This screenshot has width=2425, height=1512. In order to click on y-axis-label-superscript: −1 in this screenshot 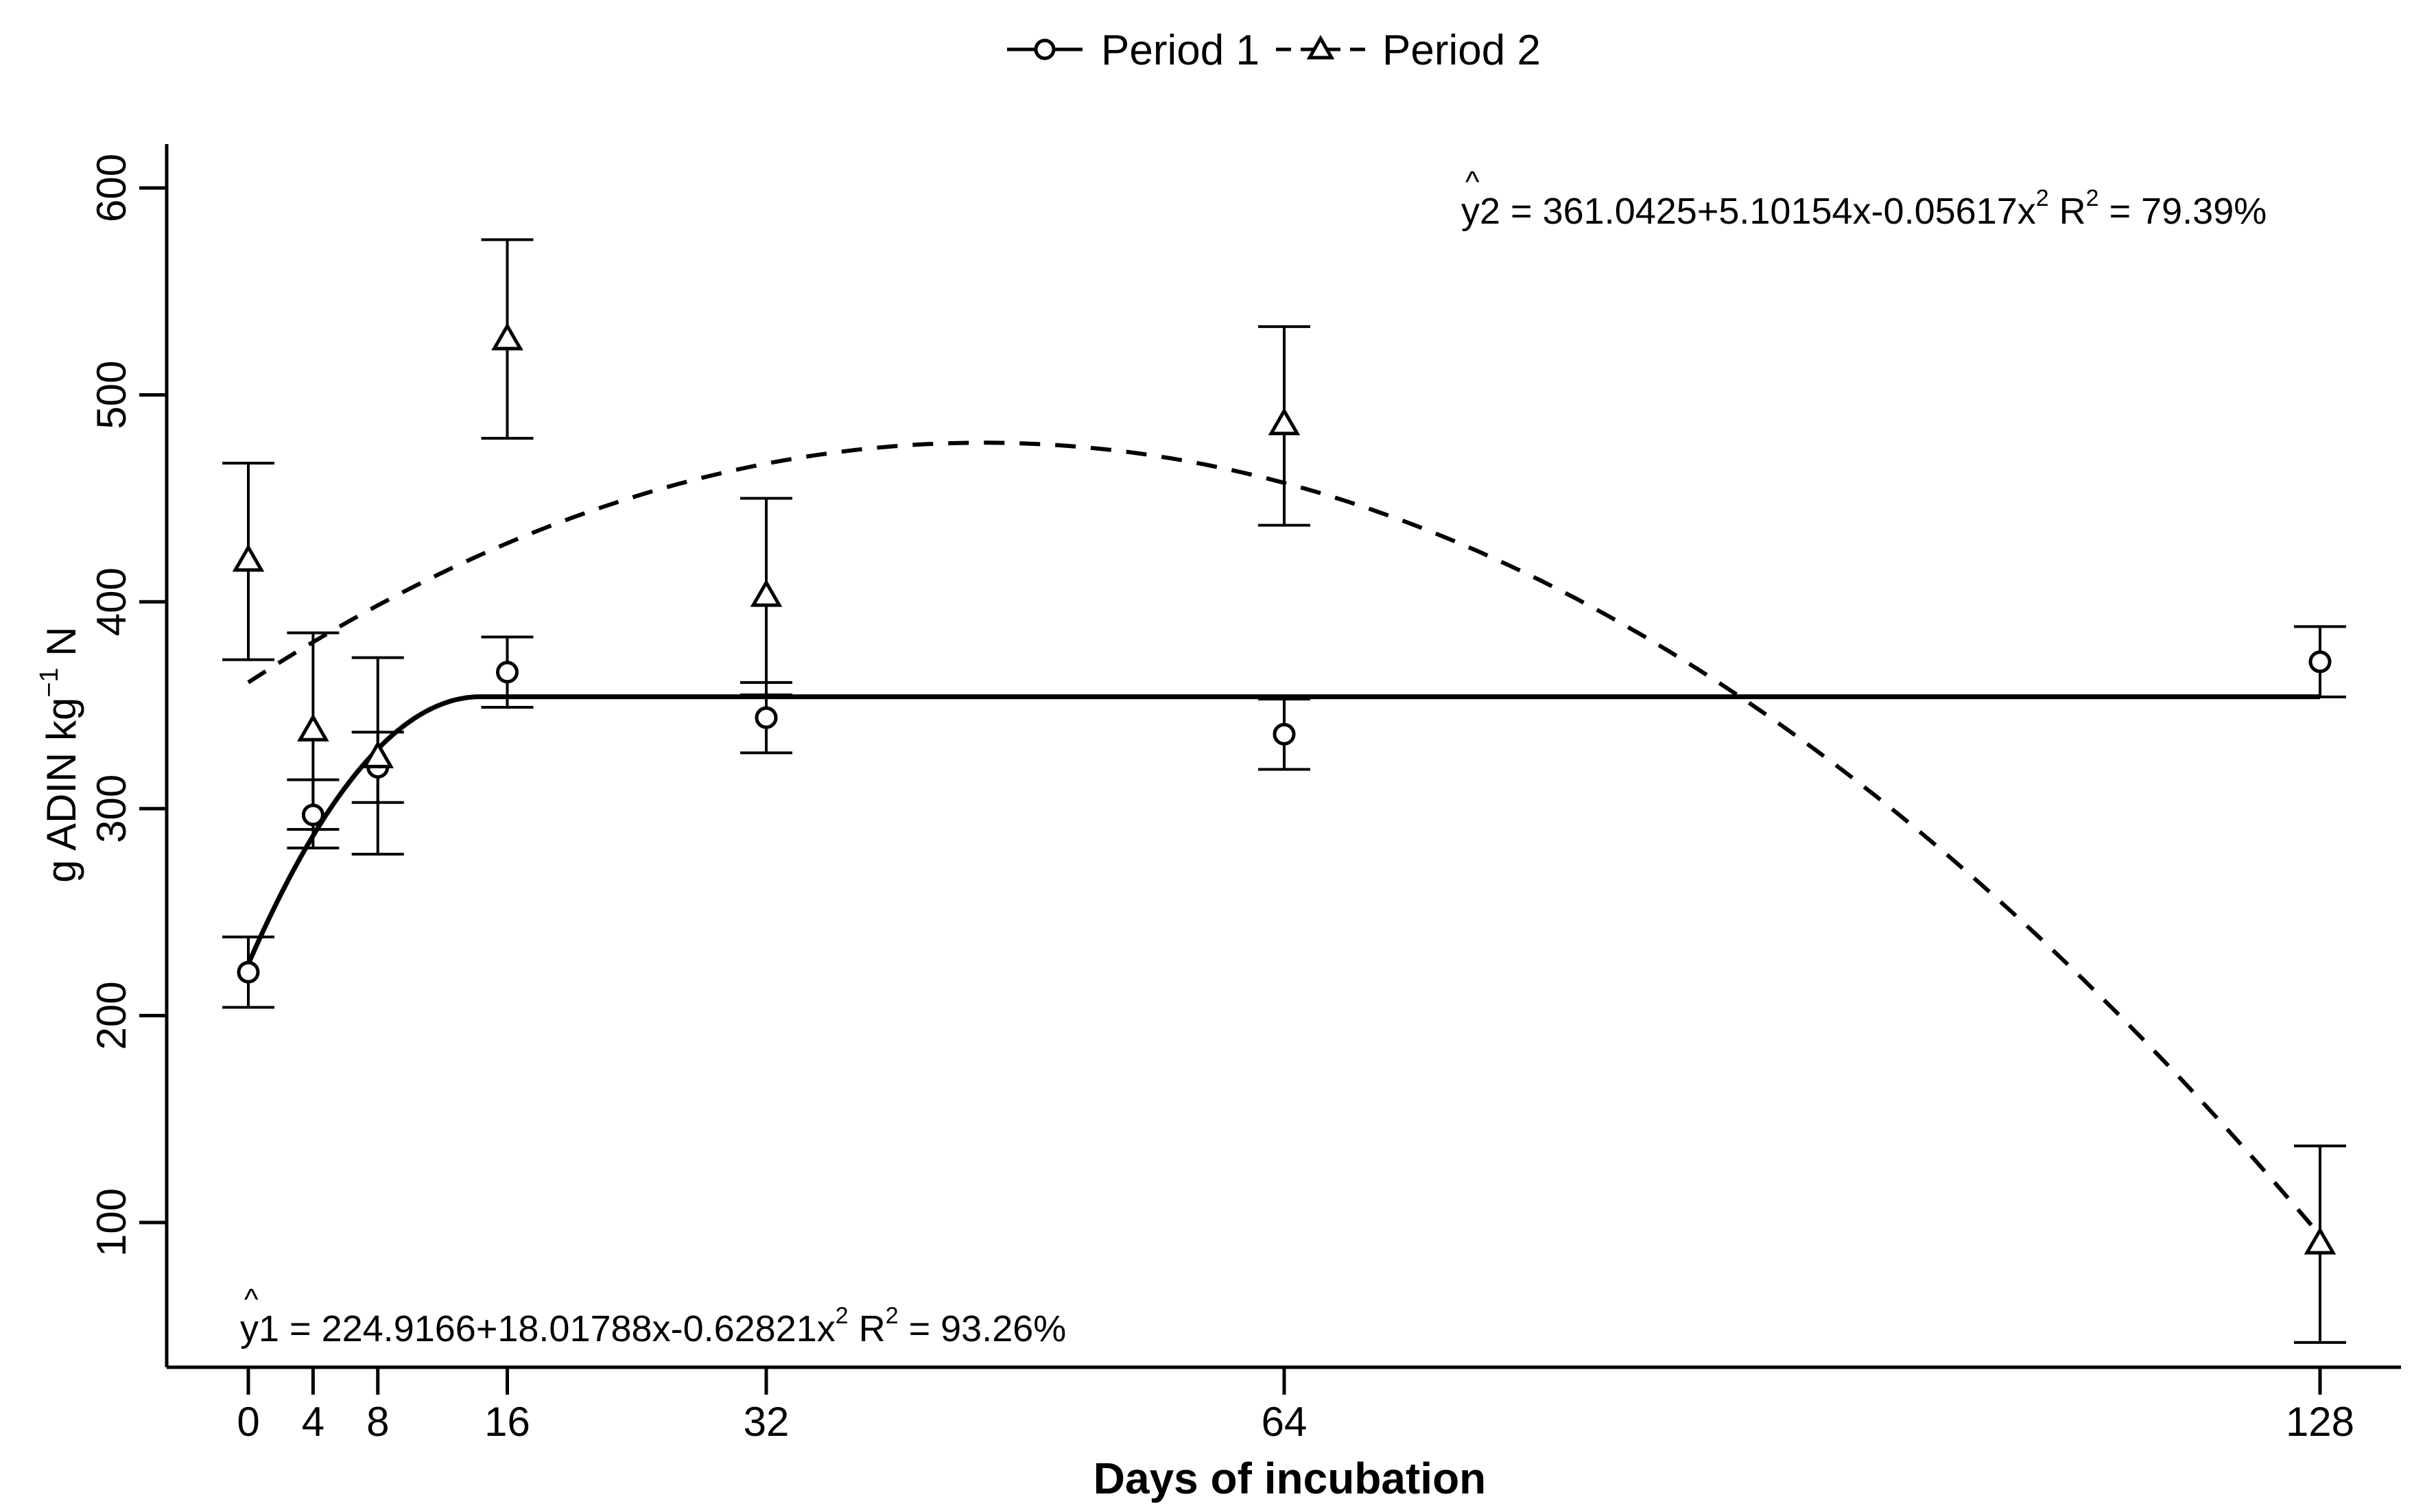, I will do `click(49, 682)`.